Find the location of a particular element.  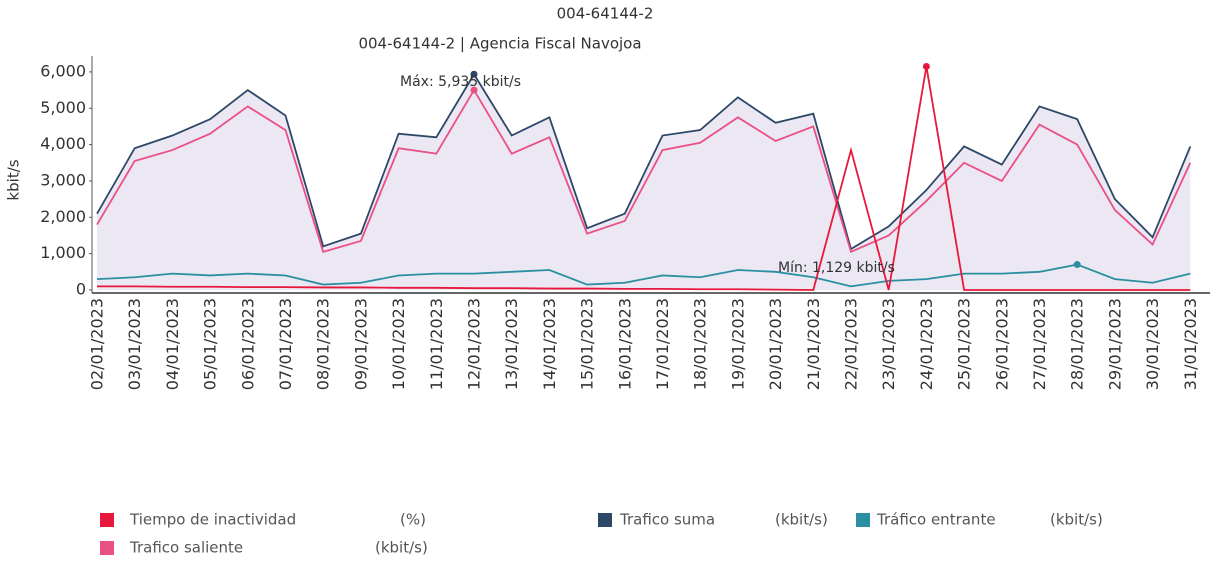

x-tick-label: 27/01/2023 is located at coordinates (1039, 344).